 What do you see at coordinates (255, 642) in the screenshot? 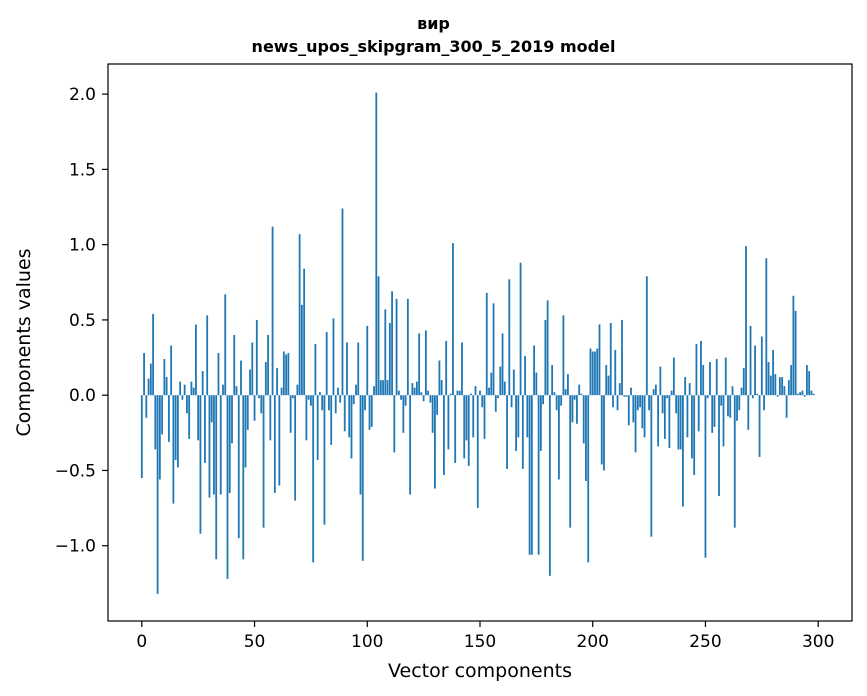
I see `x-tick-label: 50` at bounding box center [255, 642].